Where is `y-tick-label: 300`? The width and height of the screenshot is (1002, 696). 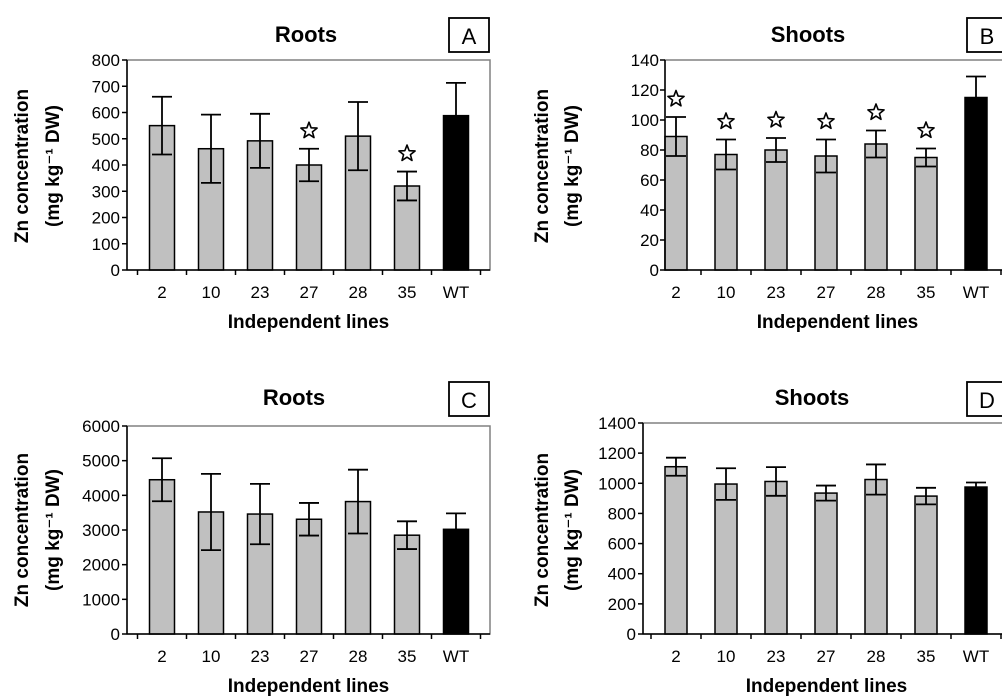 y-tick-label: 300 is located at coordinates (106, 191).